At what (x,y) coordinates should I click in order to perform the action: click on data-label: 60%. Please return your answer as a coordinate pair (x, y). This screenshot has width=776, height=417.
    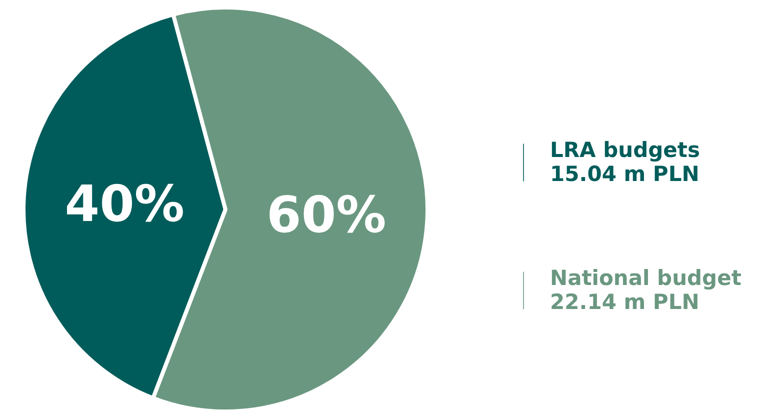
    Looking at the image, I should click on (326, 215).